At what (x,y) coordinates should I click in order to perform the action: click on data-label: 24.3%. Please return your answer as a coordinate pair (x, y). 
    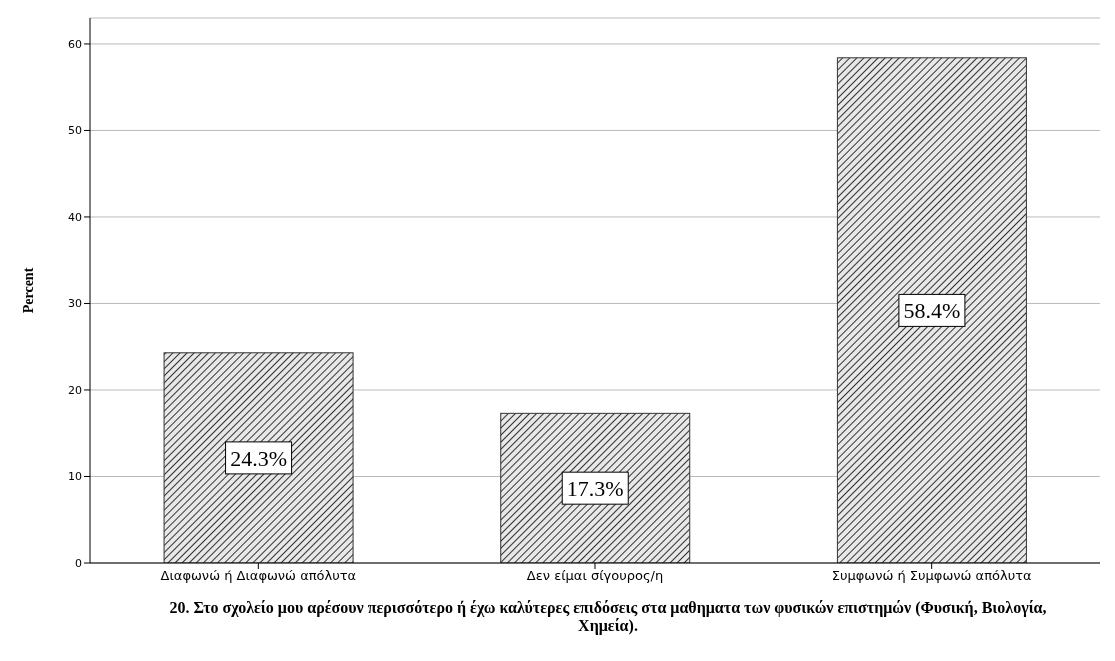
    Looking at the image, I should click on (258, 458).